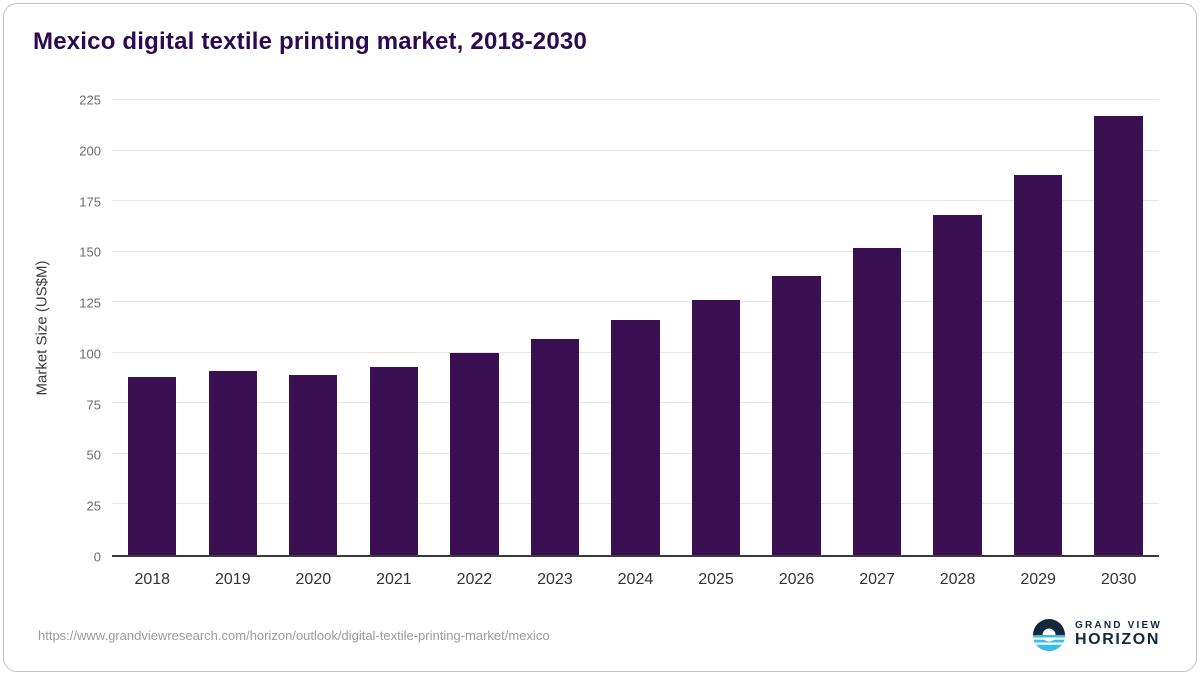 This screenshot has width=1200, height=675. What do you see at coordinates (1038, 364) in the screenshot?
I see `bar-2029` at bounding box center [1038, 364].